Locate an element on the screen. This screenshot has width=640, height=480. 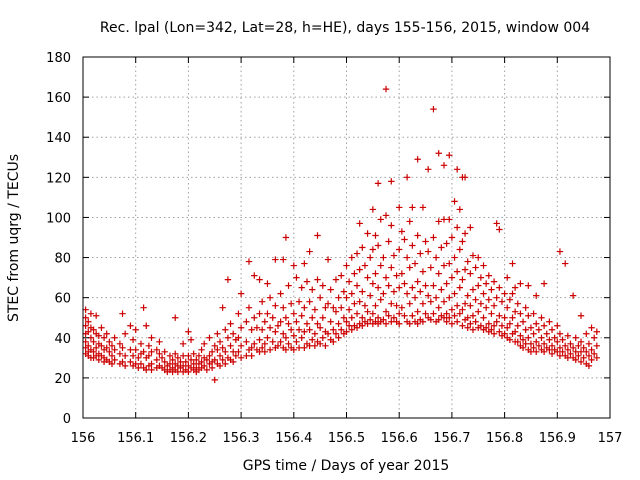
x-tick-label: 156.7 is located at coordinates (451, 438).